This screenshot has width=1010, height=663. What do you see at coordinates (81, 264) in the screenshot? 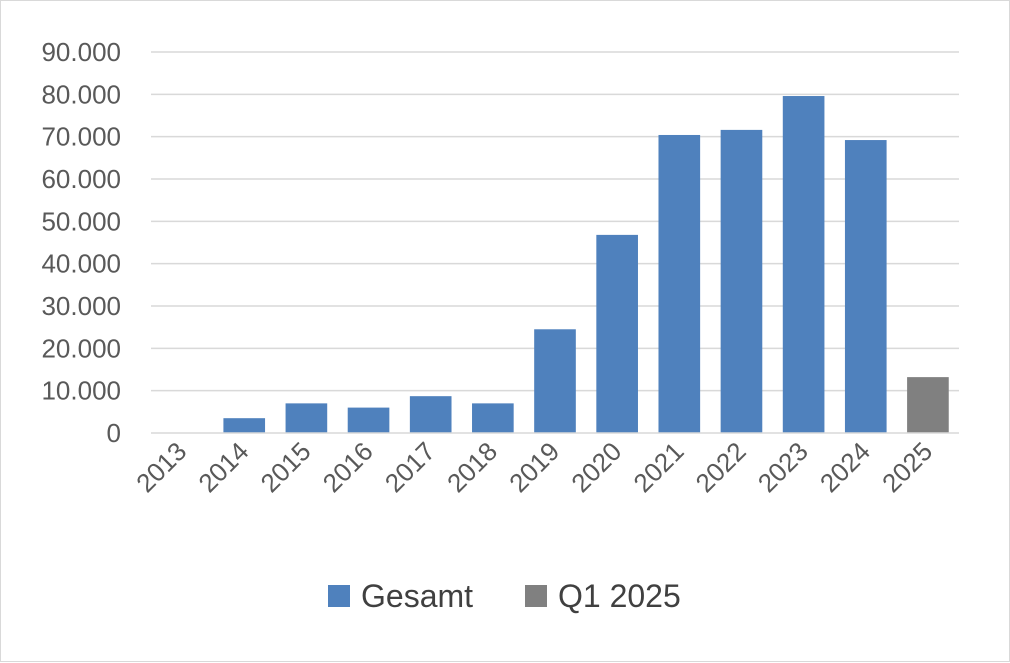
I see `y-tick-label: 40.000` at bounding box center [81, 264].